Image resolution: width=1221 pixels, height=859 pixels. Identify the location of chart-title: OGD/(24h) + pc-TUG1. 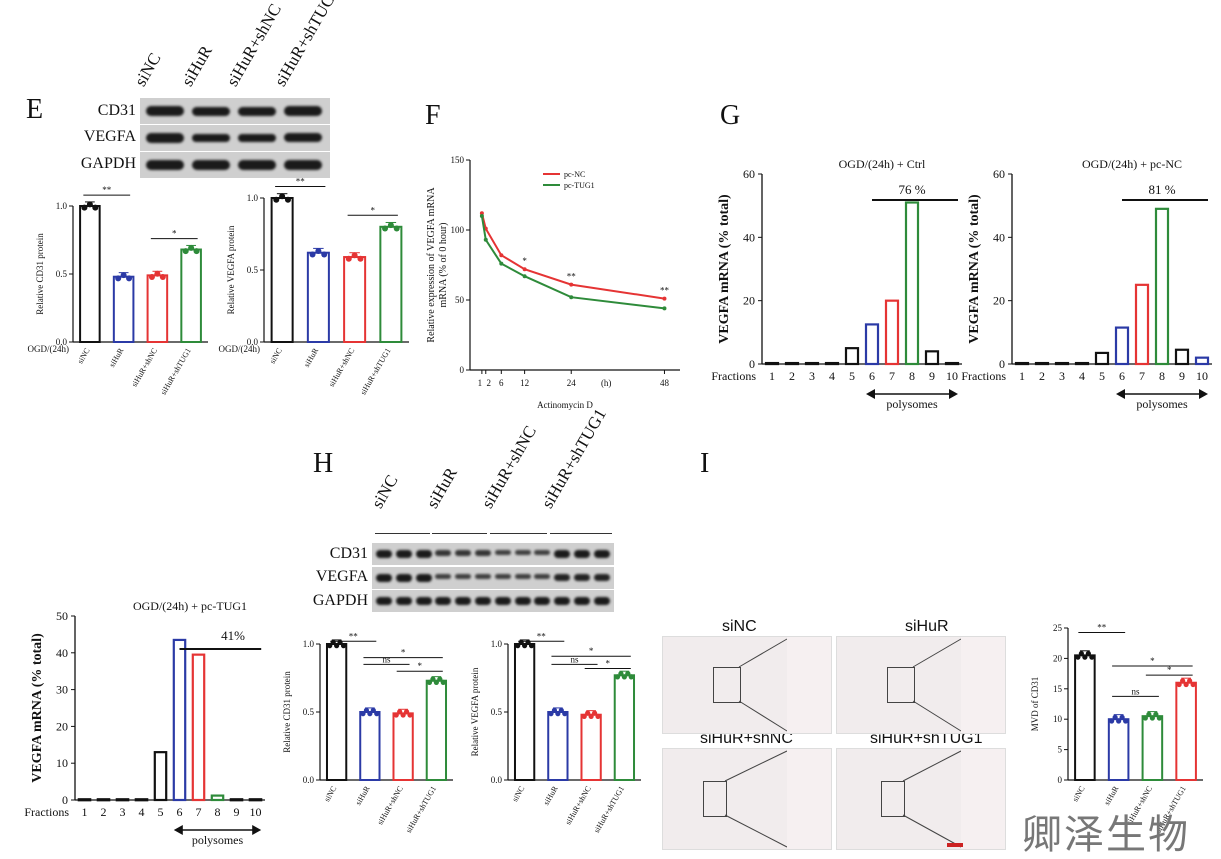
(190, 606).